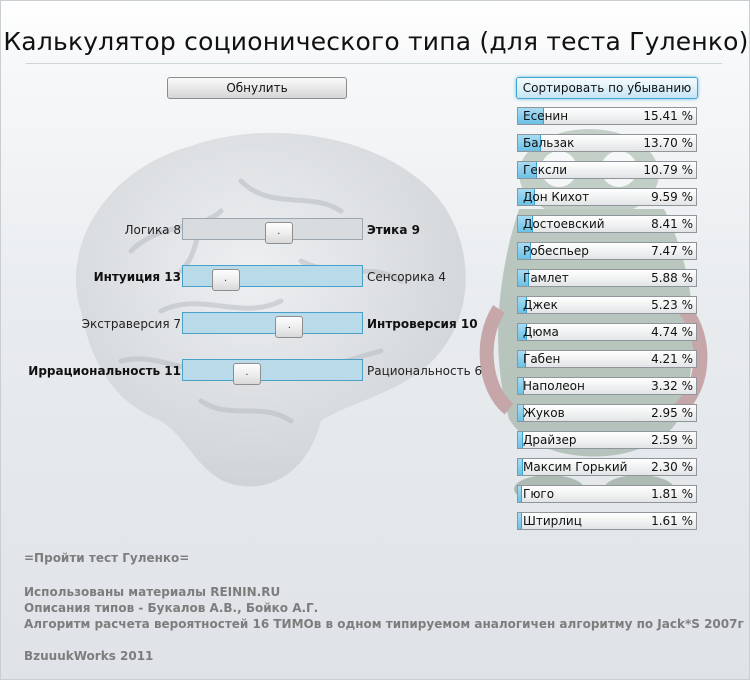 Image resolution: width=750 pixels, height=680 pixels. Describe the element at coordinates (607, 116) in the screenshot. I see `type-row: Есенин 15.41 %` at that location.